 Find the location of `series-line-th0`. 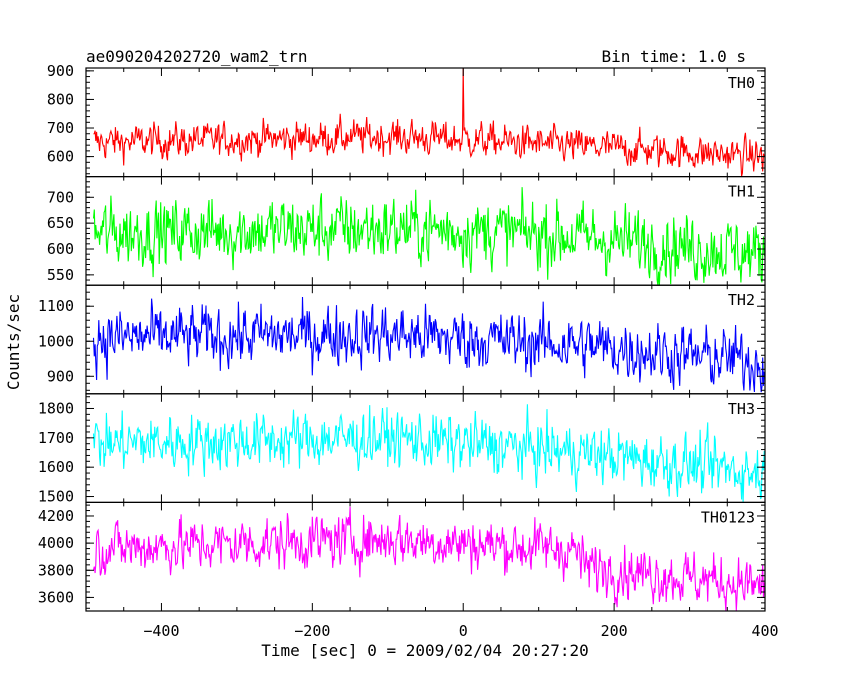

series-line-th0 is located at coordinates (429, 122).